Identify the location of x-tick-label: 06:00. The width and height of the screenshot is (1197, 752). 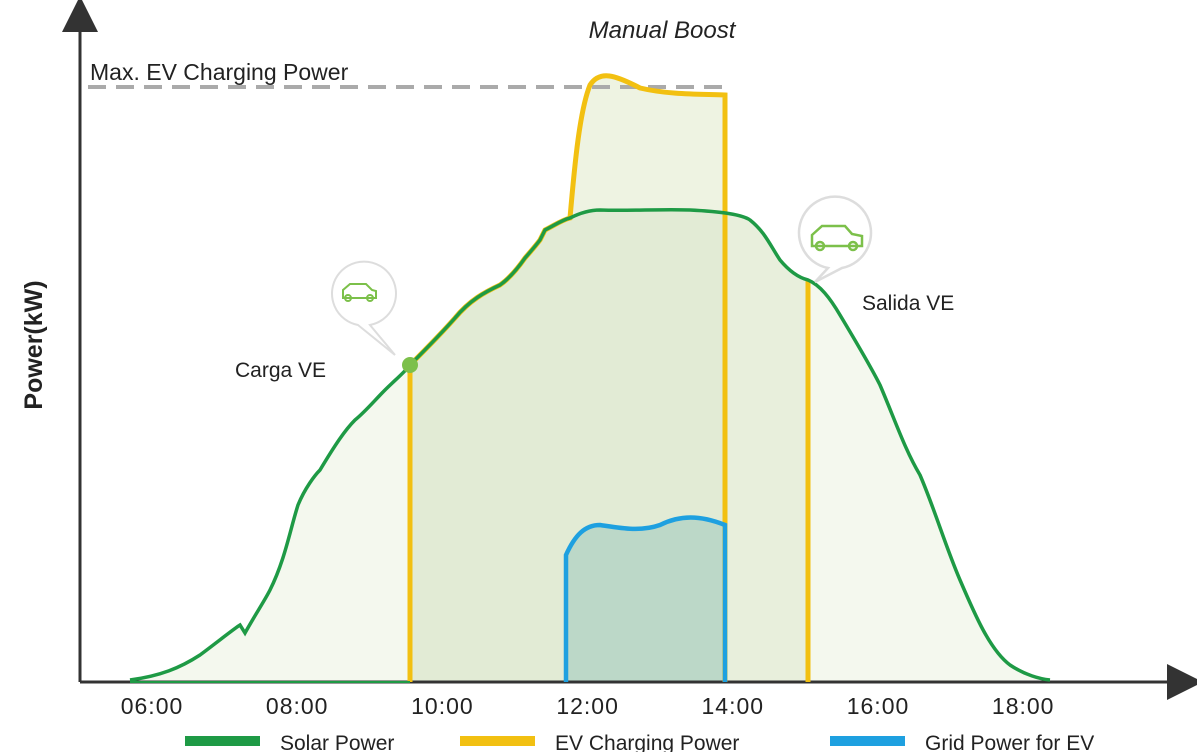
(152, 706).